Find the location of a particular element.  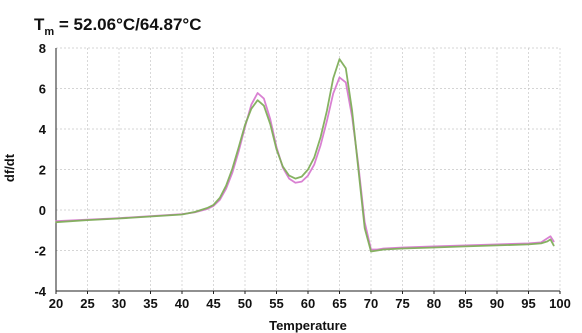

x-tick-label: 90 is located at coordinates (497, 303).